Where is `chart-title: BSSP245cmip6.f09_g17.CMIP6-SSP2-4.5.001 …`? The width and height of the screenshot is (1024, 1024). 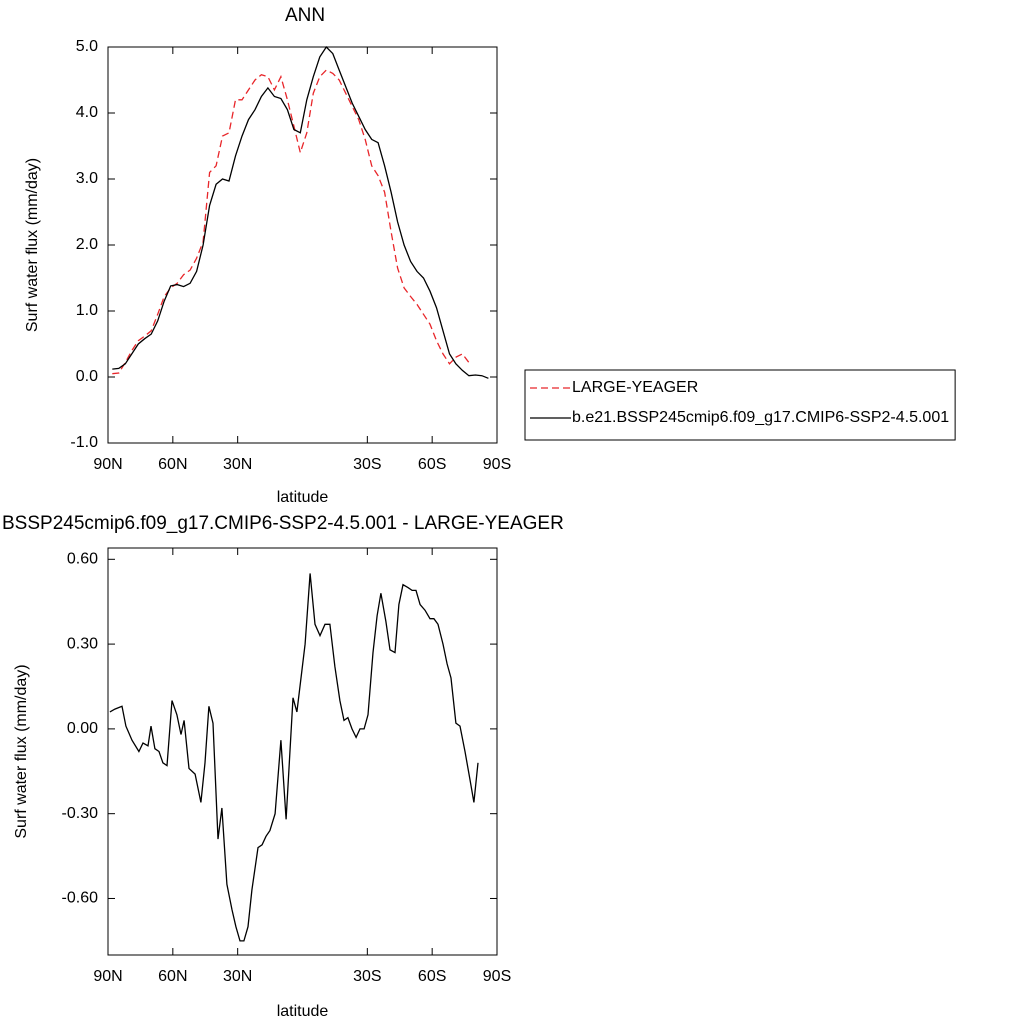
chart-title: BSSP245cmip6.f09_g17.CMIP6-SSP2-4.5.001 … is located at coordinates (283, 523).